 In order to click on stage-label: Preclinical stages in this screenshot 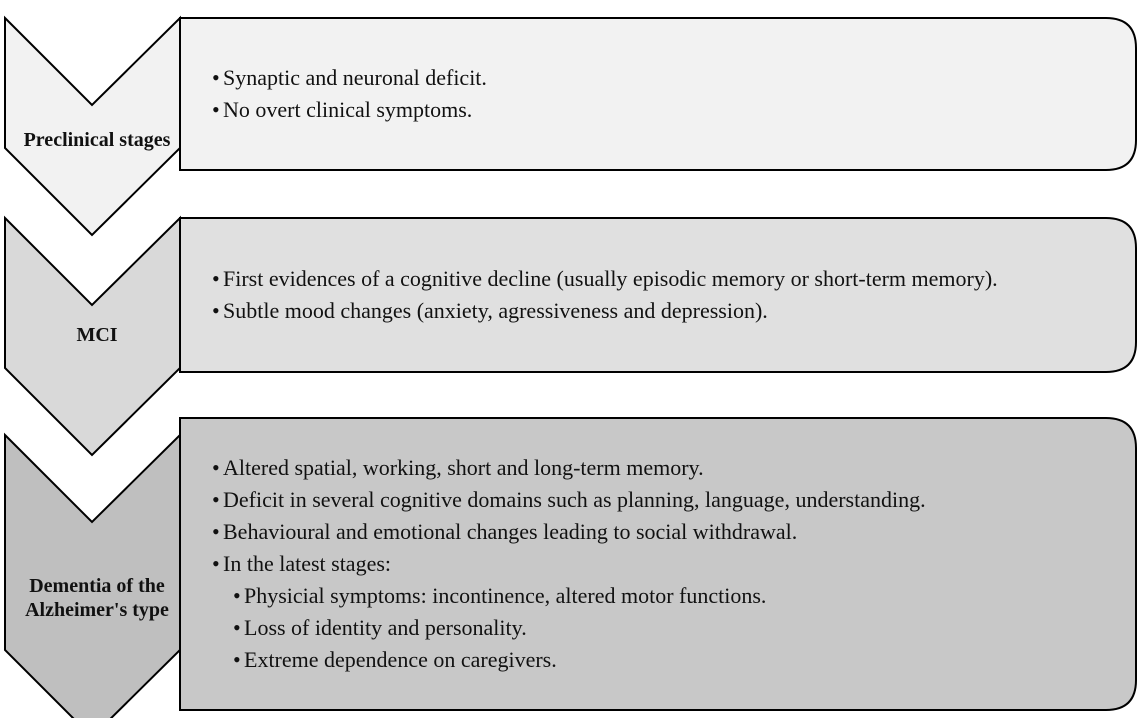, I will do `click(97, 140)`.